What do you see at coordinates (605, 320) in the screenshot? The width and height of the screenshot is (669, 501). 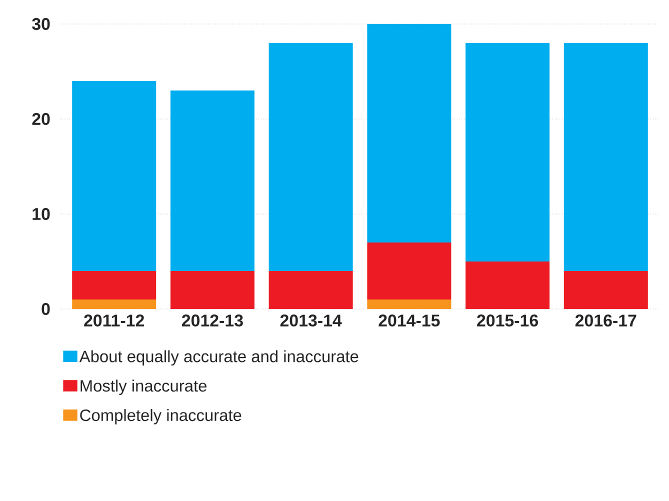 I see `x-tick-label: 2016-17` at bounding box center [605, 320].